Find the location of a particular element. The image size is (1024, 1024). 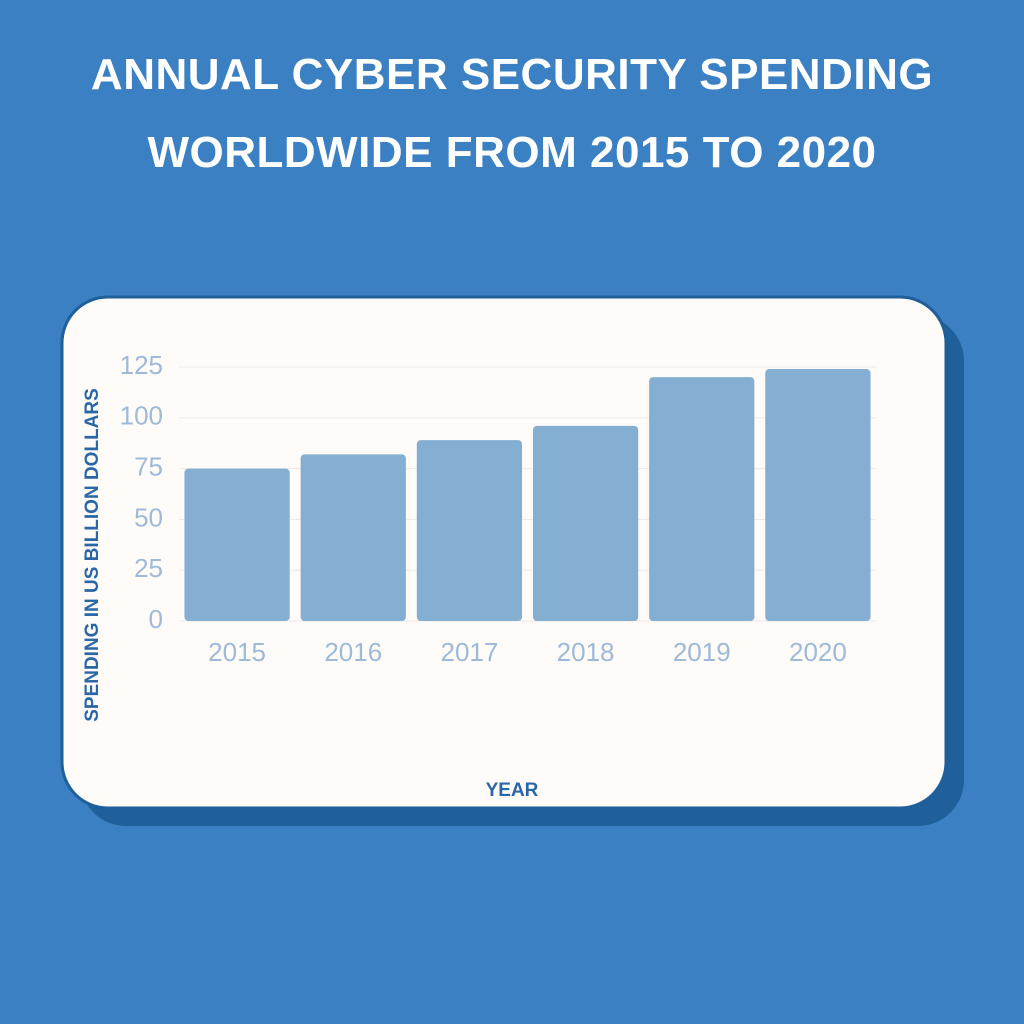

y-axis-title: SPENDING IN US BILLION DOLLARS is located at coordinates (92, 555).